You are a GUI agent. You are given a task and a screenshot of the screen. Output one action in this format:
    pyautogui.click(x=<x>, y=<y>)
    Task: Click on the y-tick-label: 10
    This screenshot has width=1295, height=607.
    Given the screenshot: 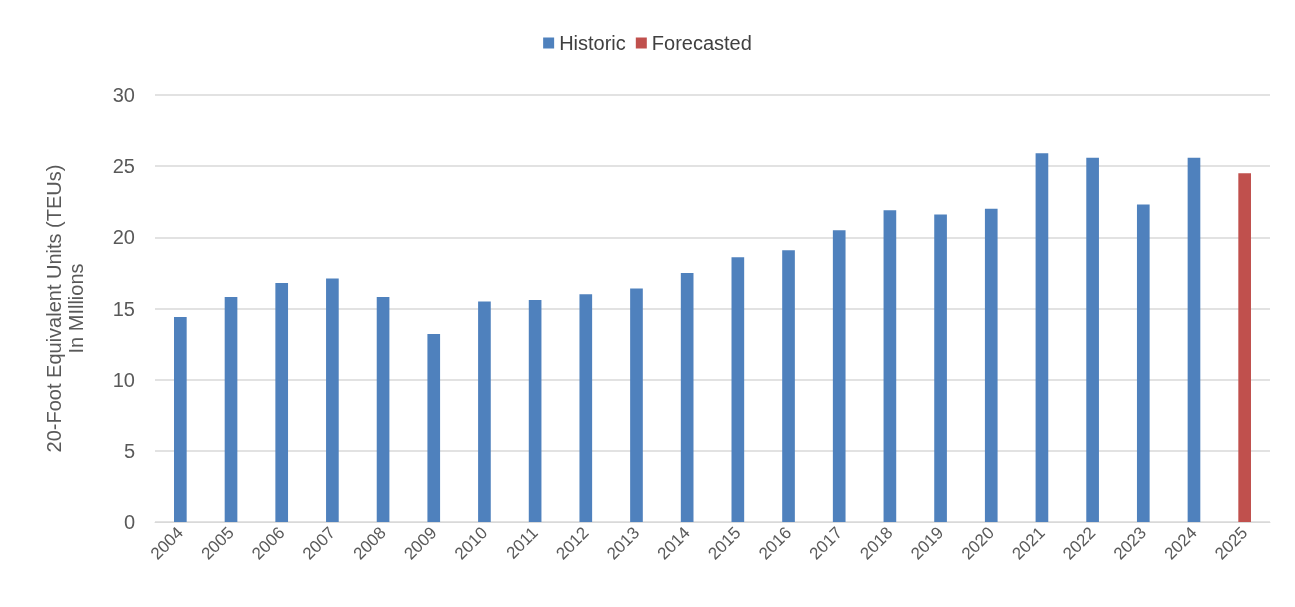 What is the action you would take?
    pyautogui.click(x=123, y=379)
    